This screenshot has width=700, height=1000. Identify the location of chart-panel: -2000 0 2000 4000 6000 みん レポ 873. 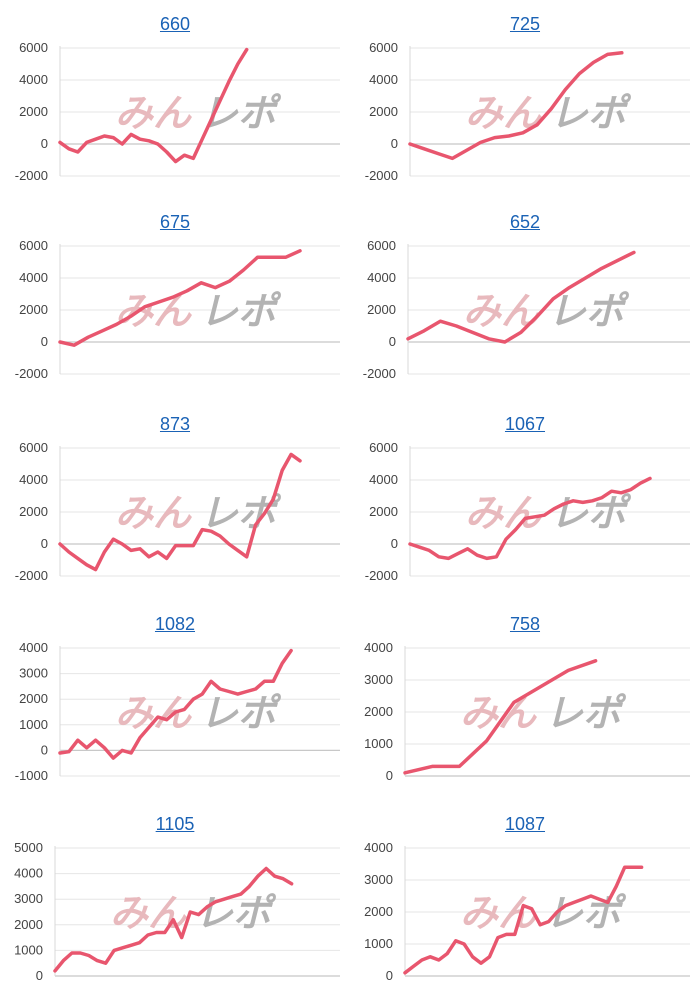
(175, 500).